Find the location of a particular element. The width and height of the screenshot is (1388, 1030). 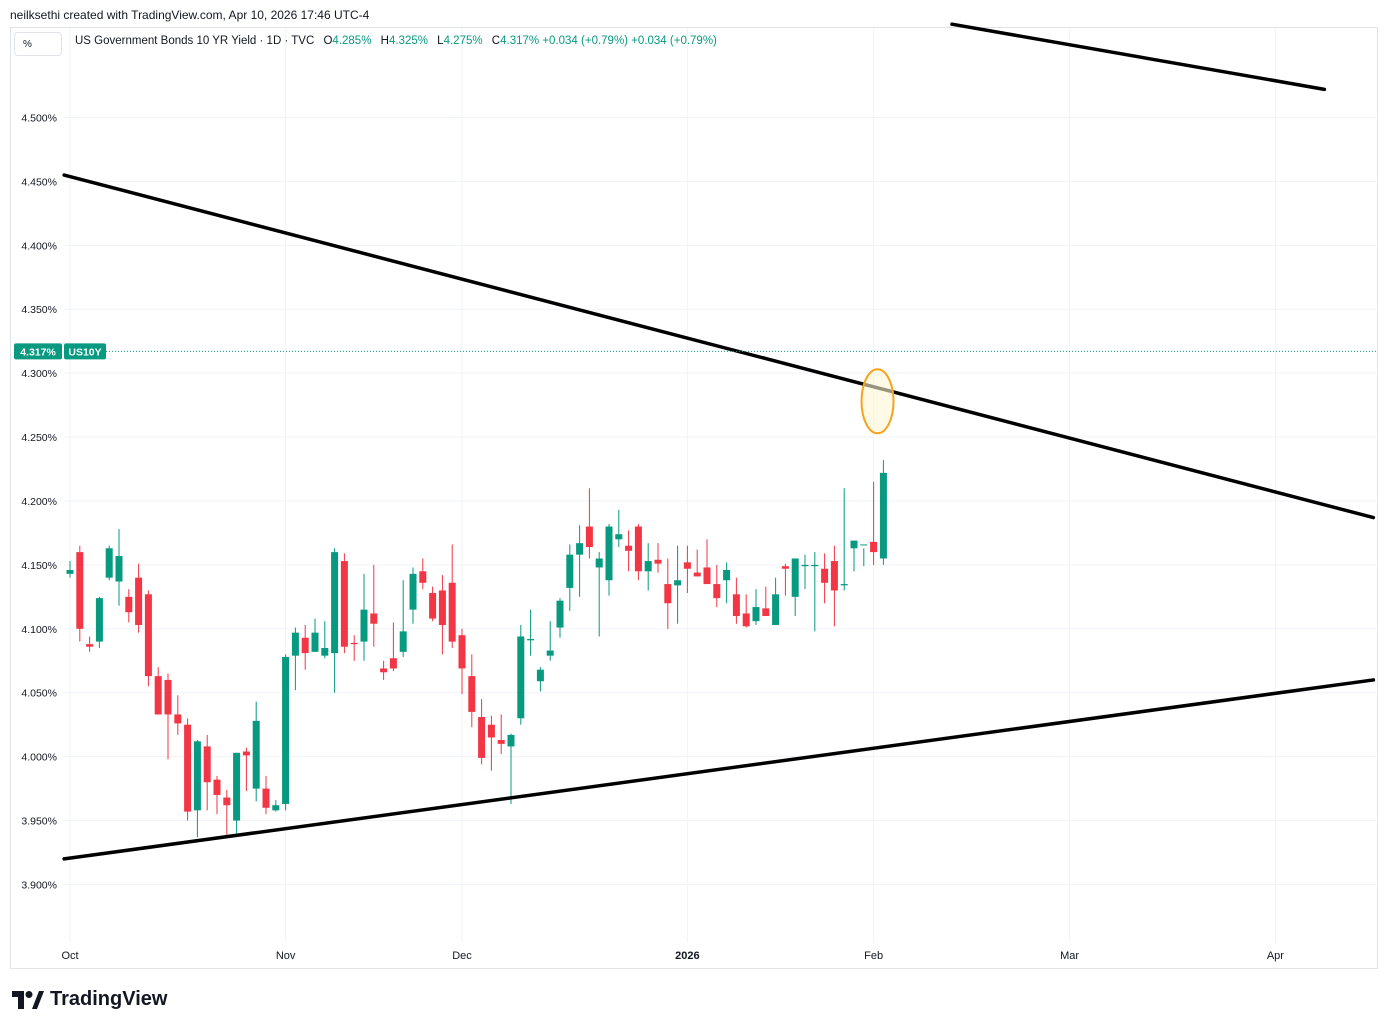

legend-close-label: C is located at coordinates (496, 41).